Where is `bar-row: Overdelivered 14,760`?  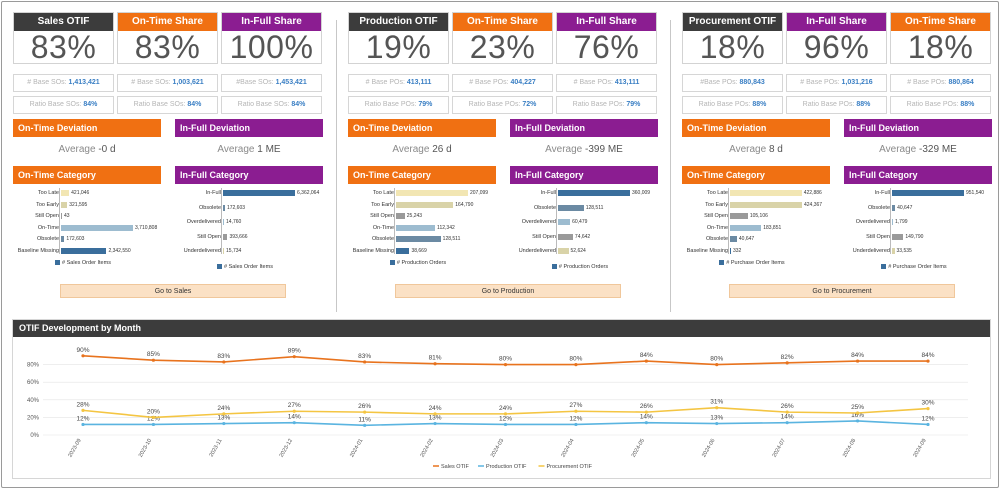
bar-row: Overdelivered 14,760 is located at coordinates (245, 222).